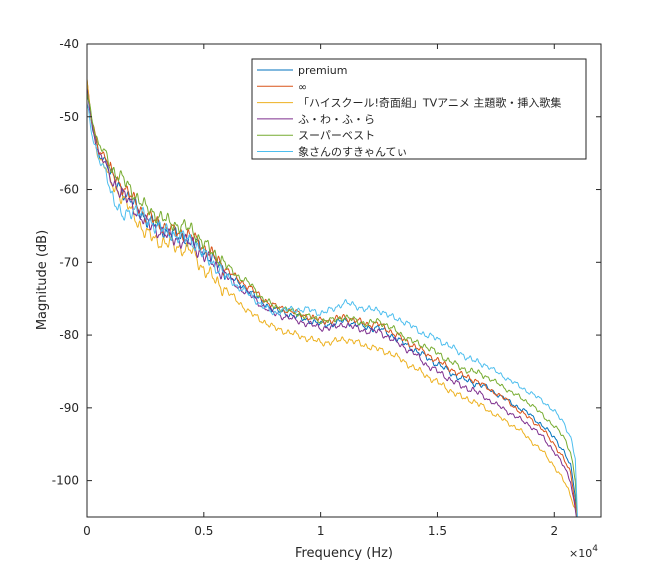 The height and width of the screenshot is (586, 665). I want to click on x-tick-label: 0.5, so click(203, 531).